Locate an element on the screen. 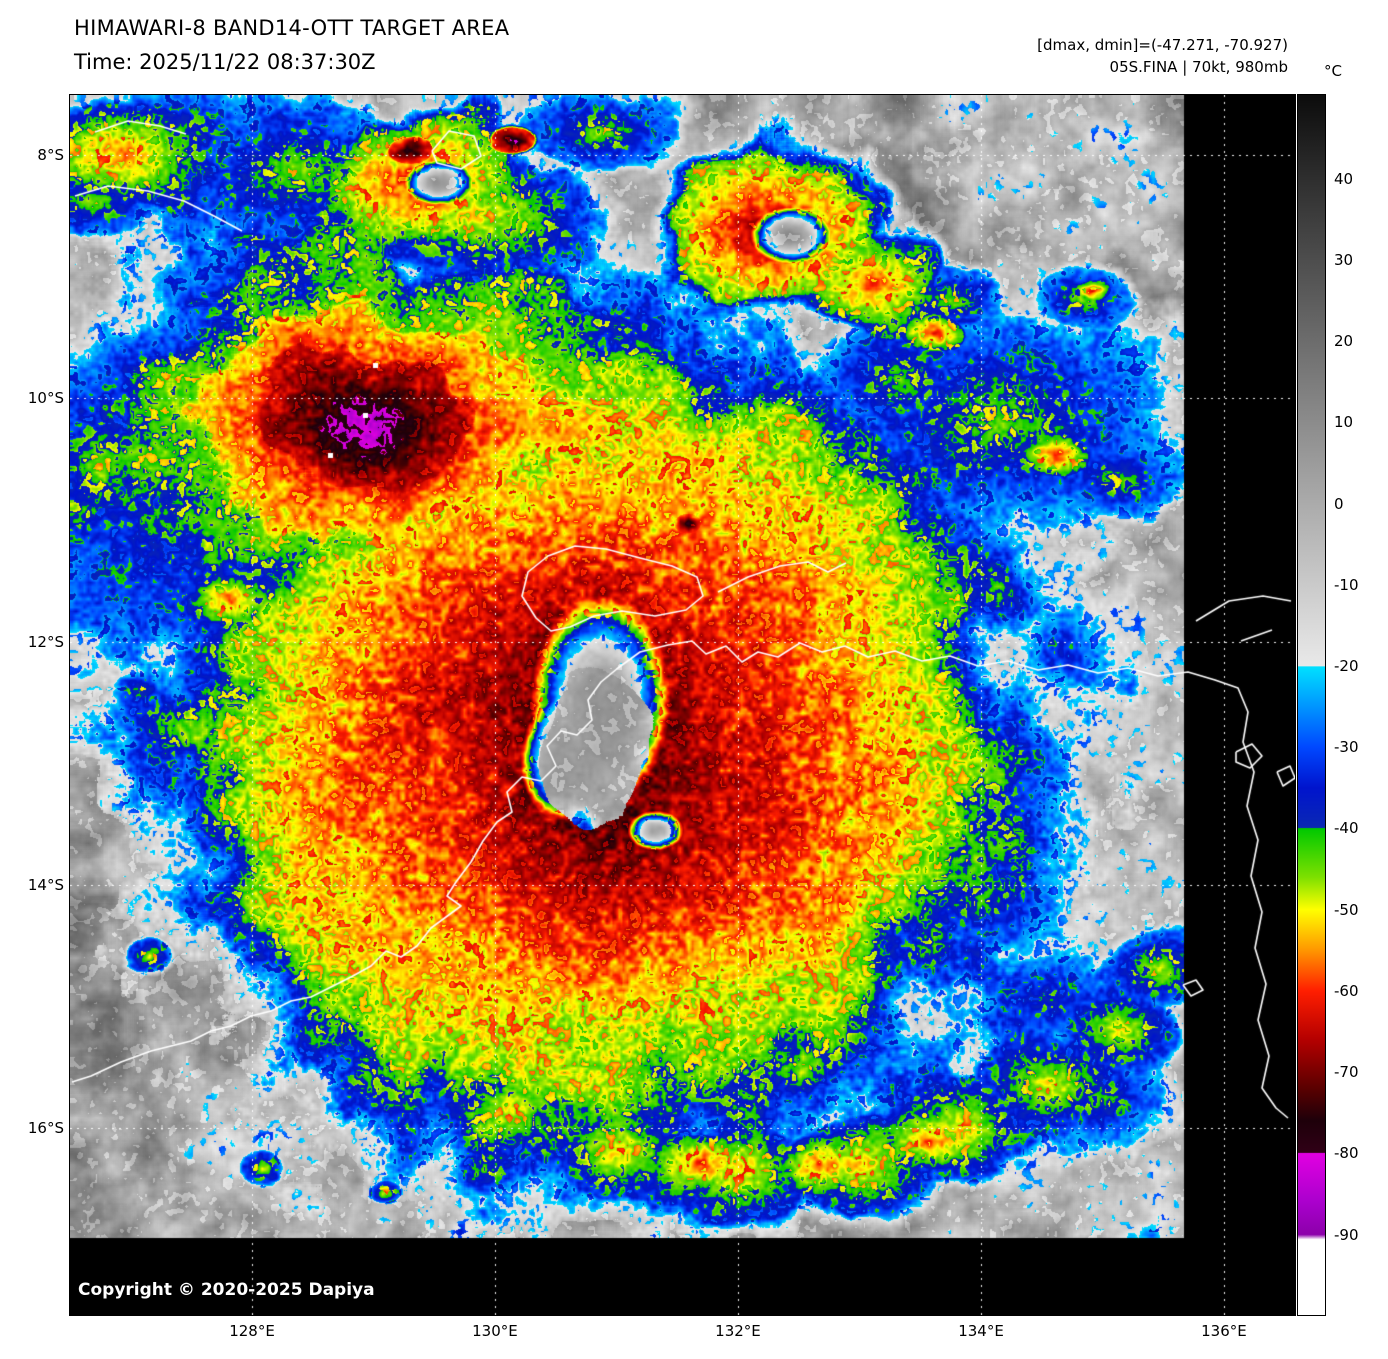 The height and width of the screenshot is (1359, 1388). timestamp-label: Time: 2025/11/22 08:37:30Z is located at coordinates (225, 62).